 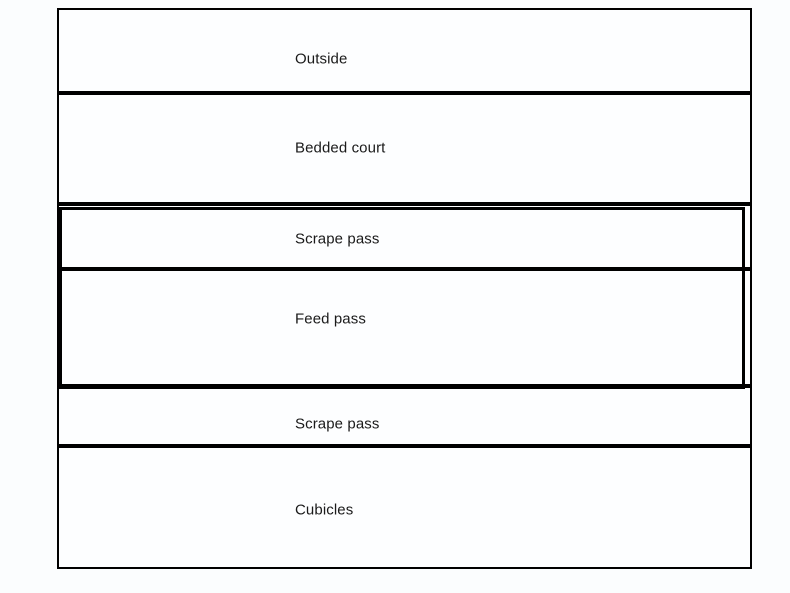 I want to click on zone-scrape-pass-lower-label: Scrape pass, so click(x=337, y=424).